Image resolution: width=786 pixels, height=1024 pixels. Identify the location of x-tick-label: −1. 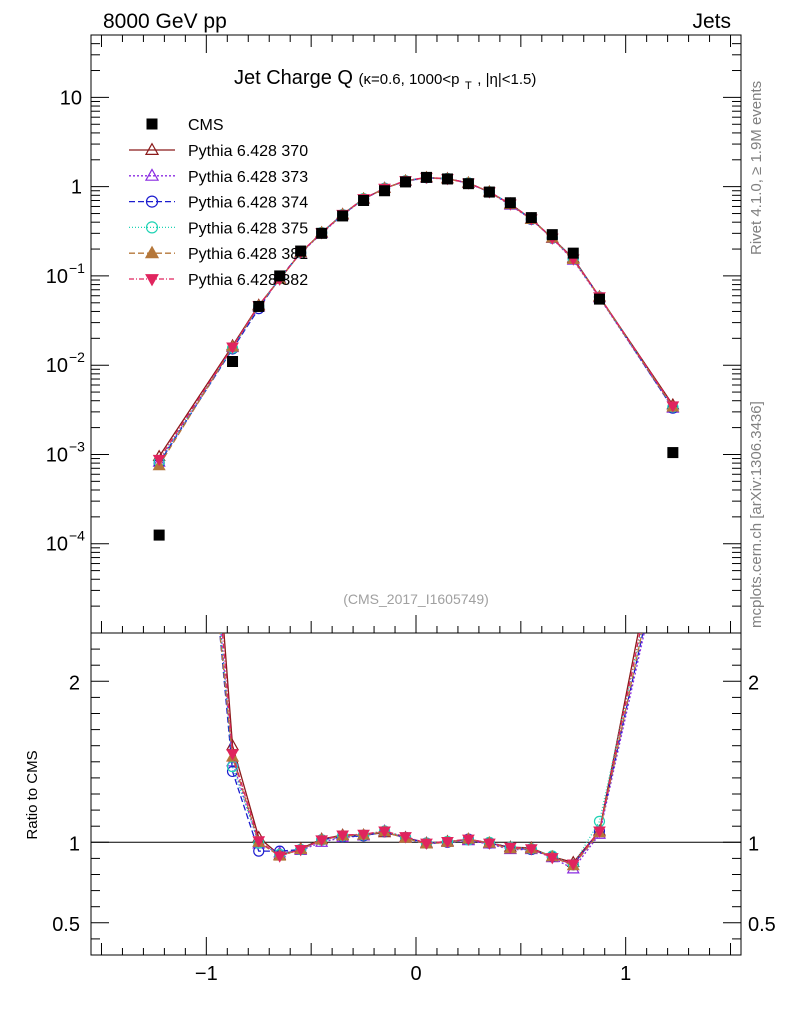
(206, 974).